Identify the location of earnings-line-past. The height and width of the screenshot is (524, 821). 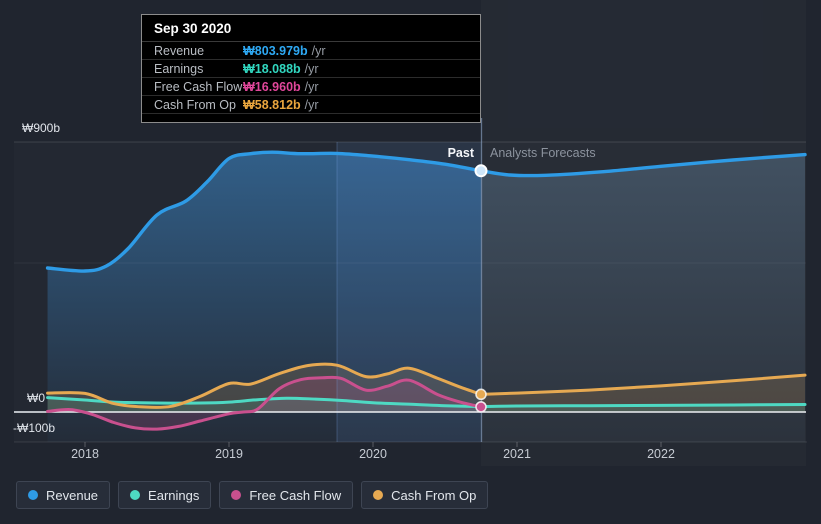
(264, 402).